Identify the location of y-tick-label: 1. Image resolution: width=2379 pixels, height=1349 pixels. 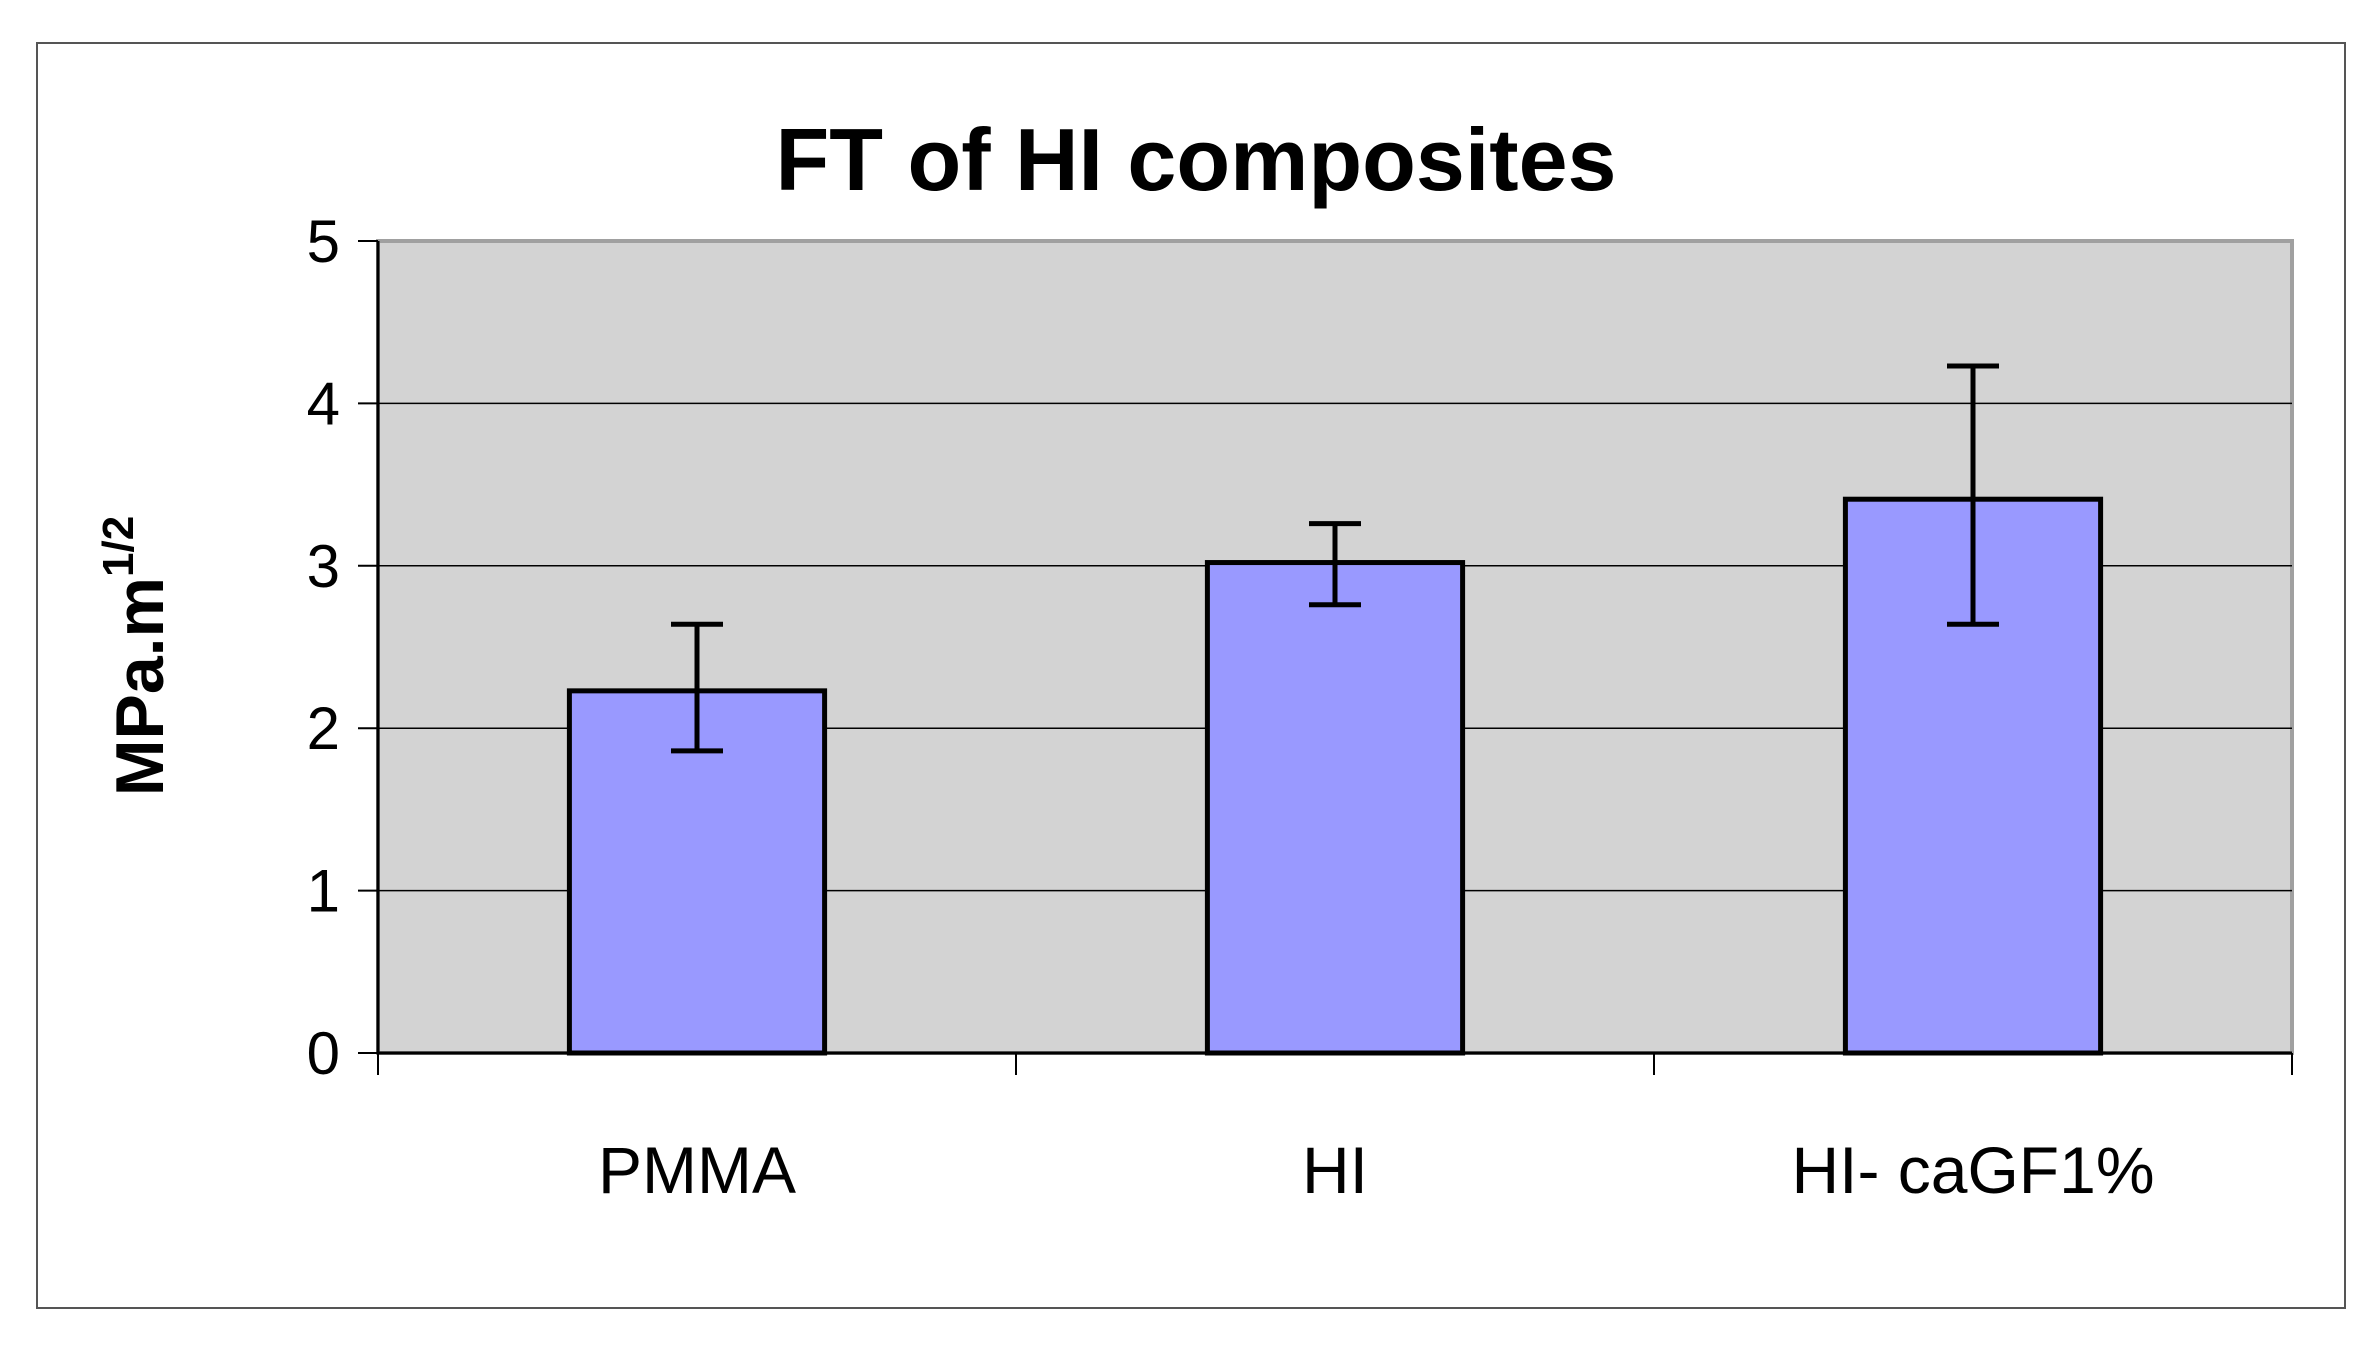
(323, 891).